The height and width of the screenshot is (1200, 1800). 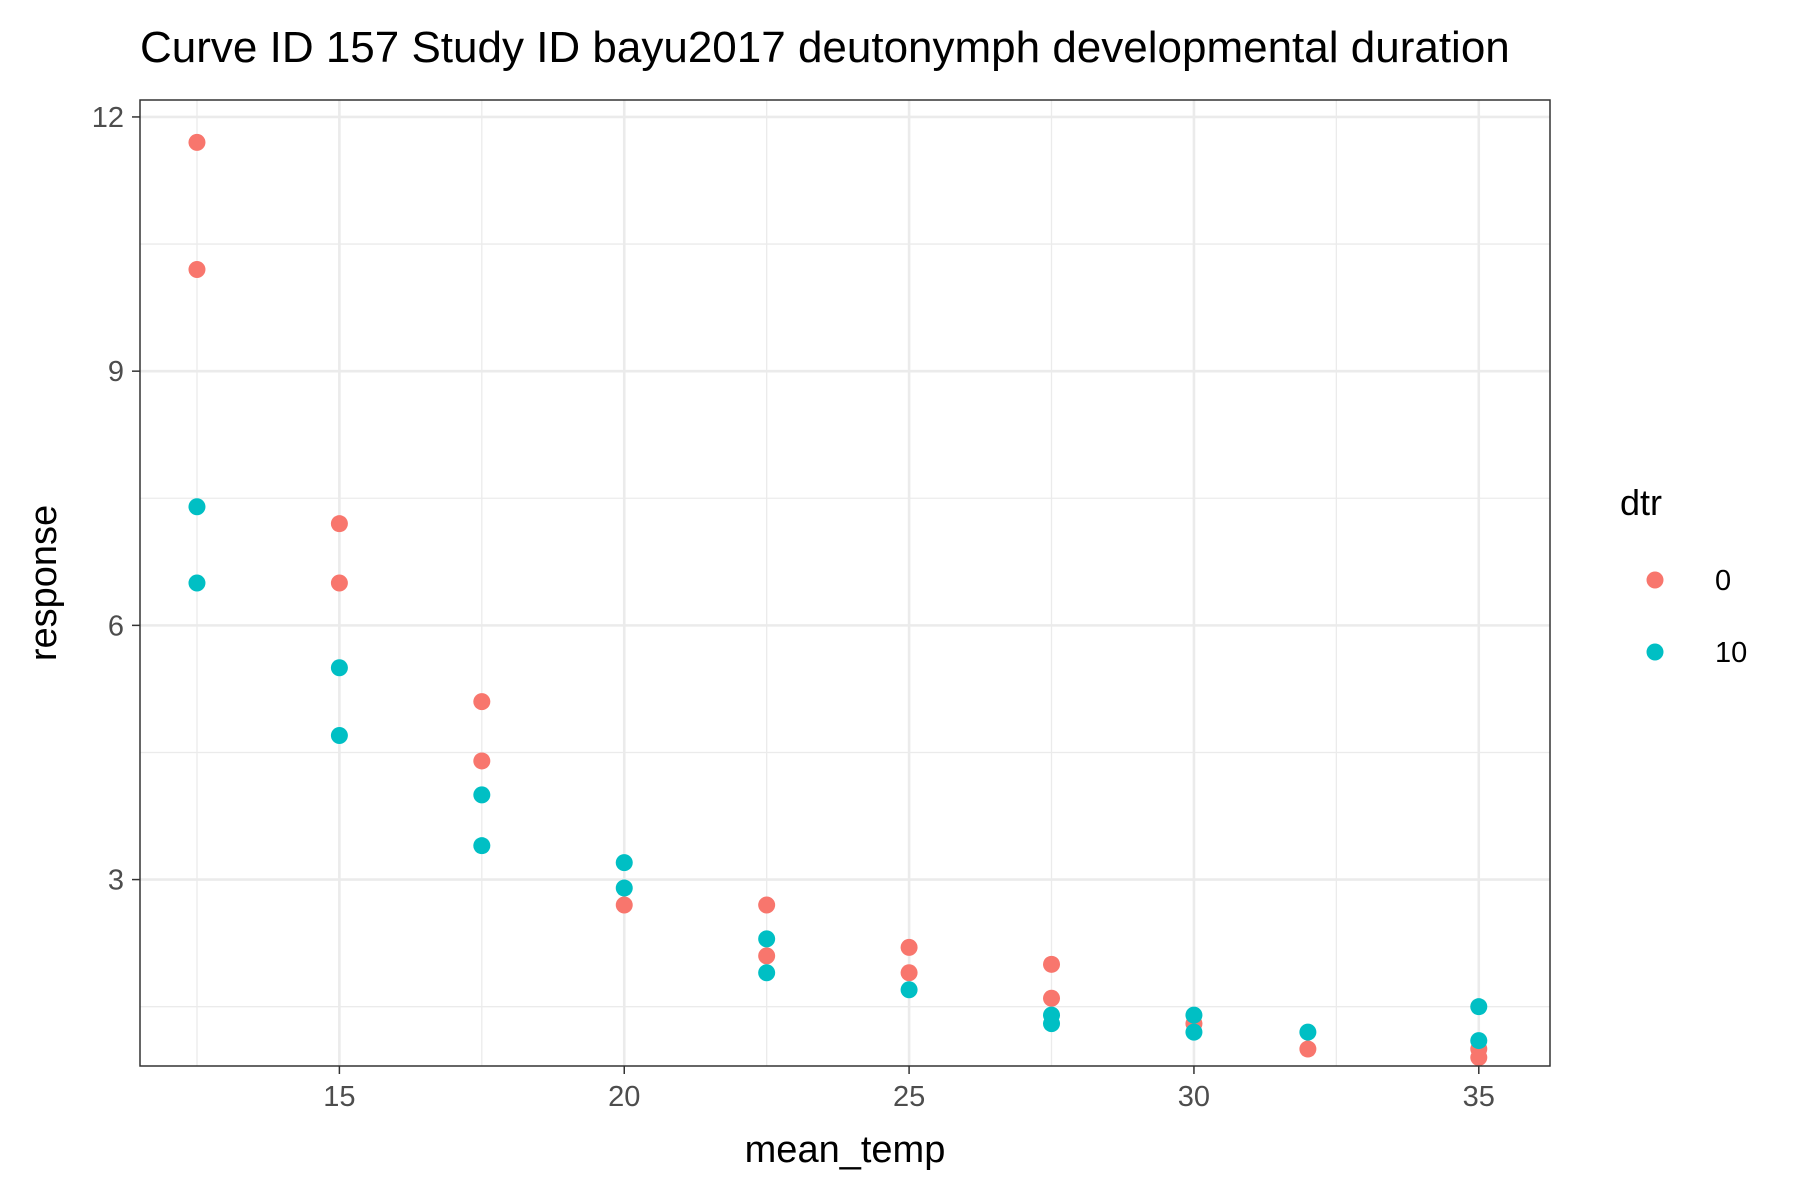 What do you see at coordinates (1479, 1097) in the screenshot?
I see `x-tick-label: 35` at bounding box center [1479, 1097].